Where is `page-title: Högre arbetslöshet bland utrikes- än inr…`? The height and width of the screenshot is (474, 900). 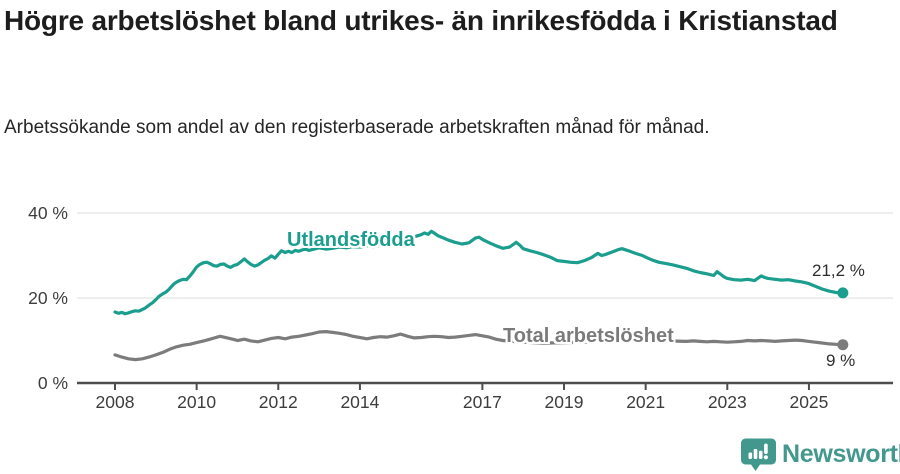
page-title: Högre arbetslöshet bland utrikes- än inr… is located at coordinates (421, 20).